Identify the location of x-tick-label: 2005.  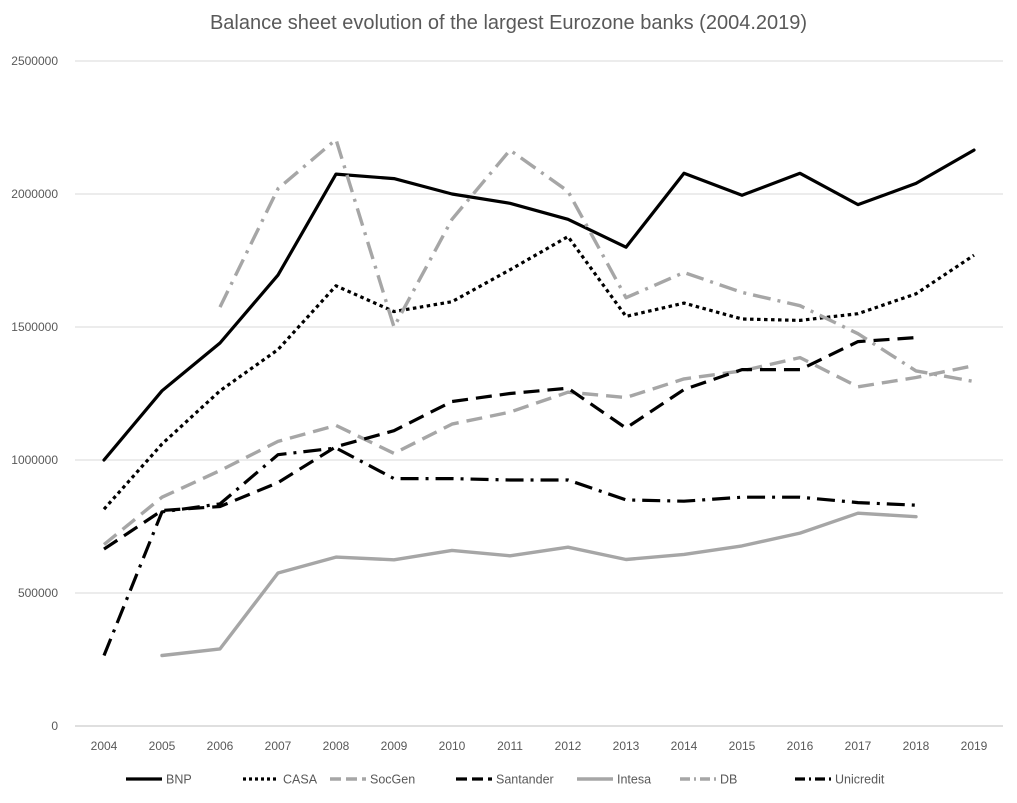
(162, 746).